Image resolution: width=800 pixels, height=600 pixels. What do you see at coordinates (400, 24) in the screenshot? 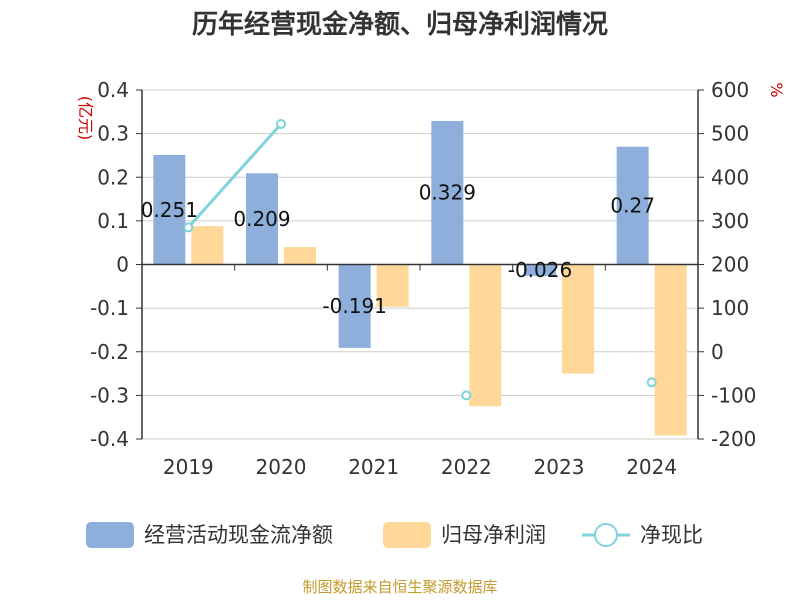
I see `chart-title: 历年经营现金净额、归母净利润情况` at bounding box center [400, 24].